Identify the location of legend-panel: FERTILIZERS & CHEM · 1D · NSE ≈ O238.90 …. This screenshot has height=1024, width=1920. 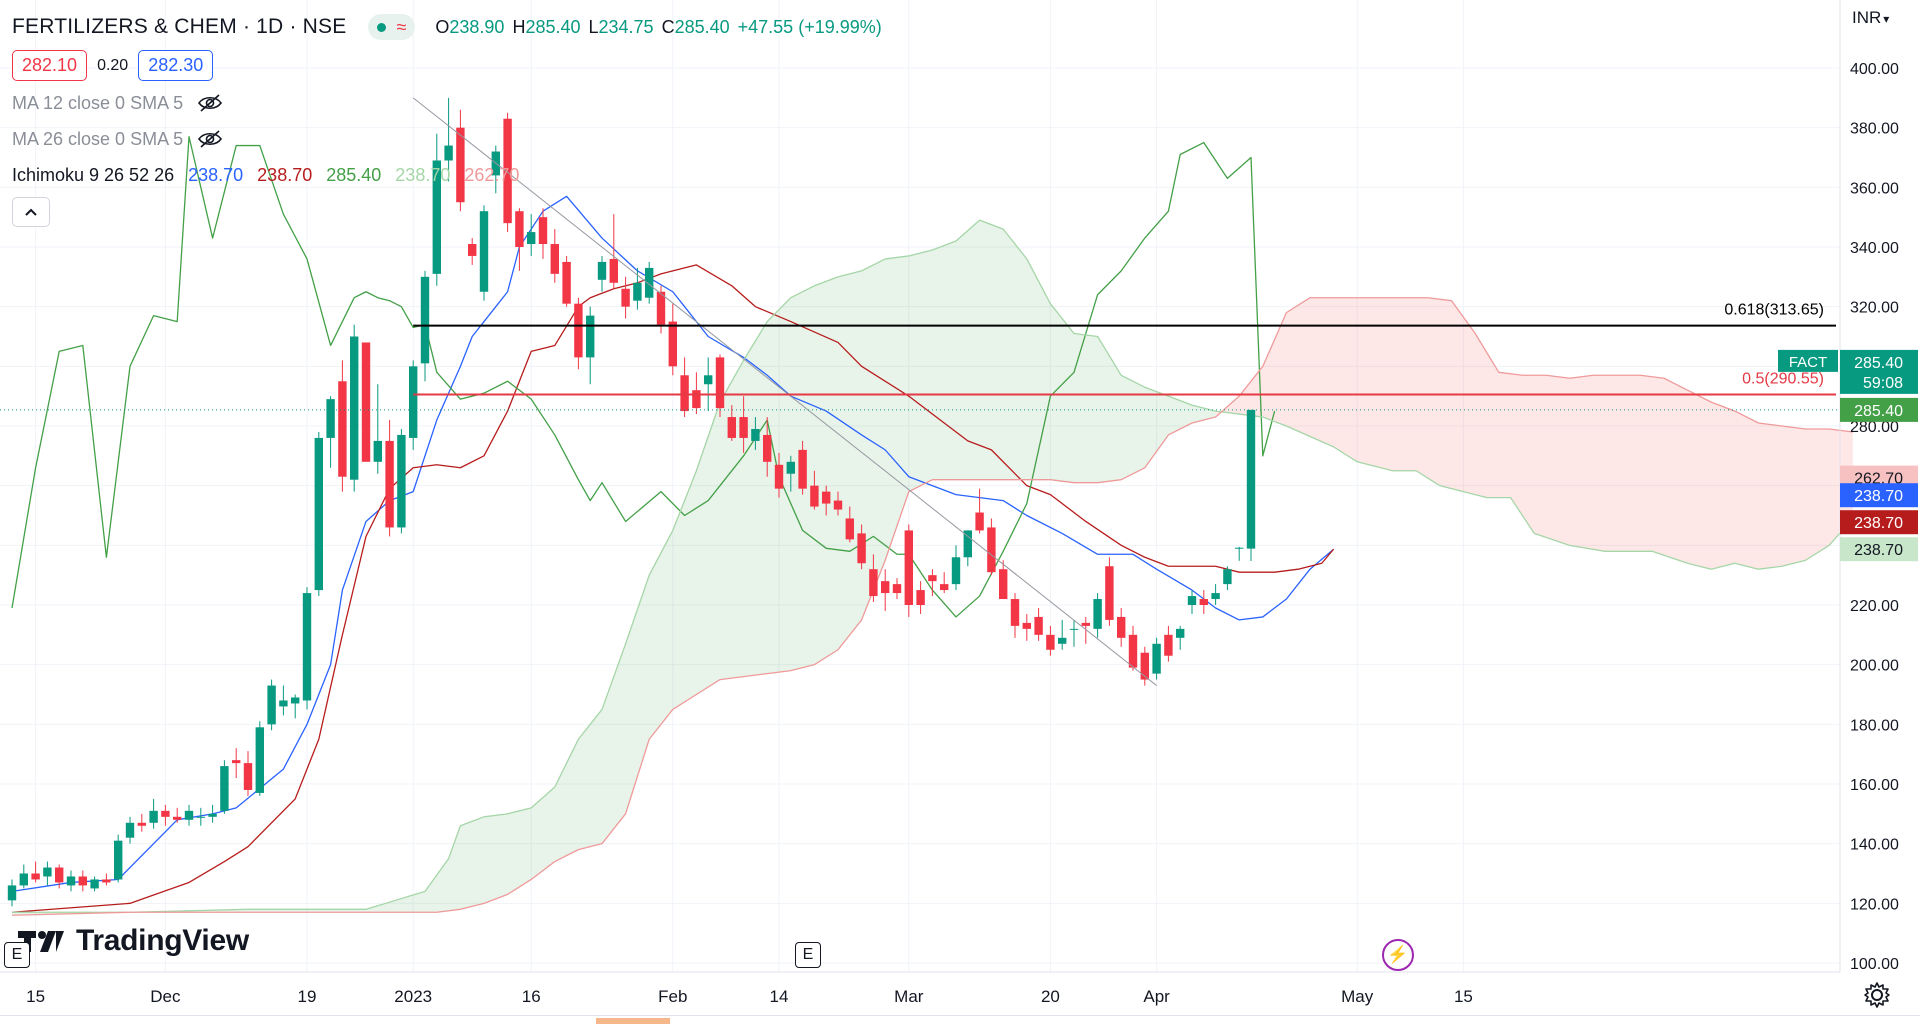
(451, 118).